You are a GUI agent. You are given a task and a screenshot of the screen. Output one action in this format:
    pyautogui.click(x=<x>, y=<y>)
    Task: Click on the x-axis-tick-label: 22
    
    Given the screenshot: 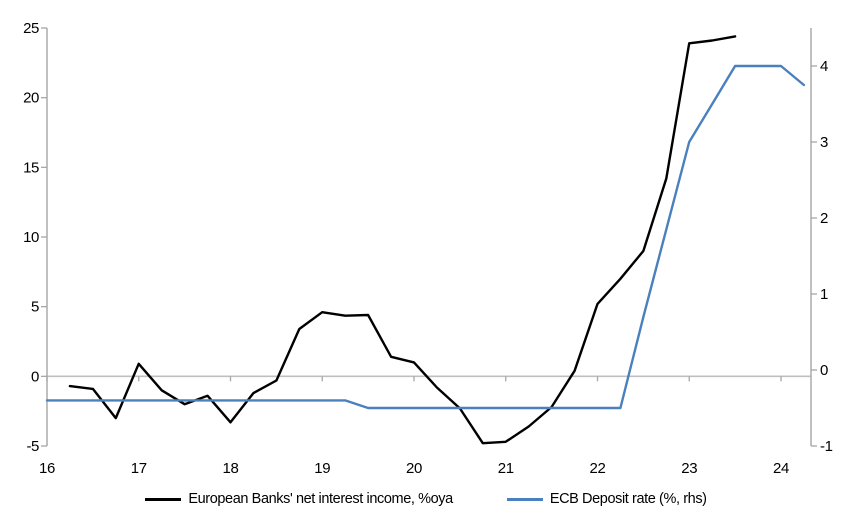 What is the action you would take?
    pyautogui.click(x=598, y=468)
    